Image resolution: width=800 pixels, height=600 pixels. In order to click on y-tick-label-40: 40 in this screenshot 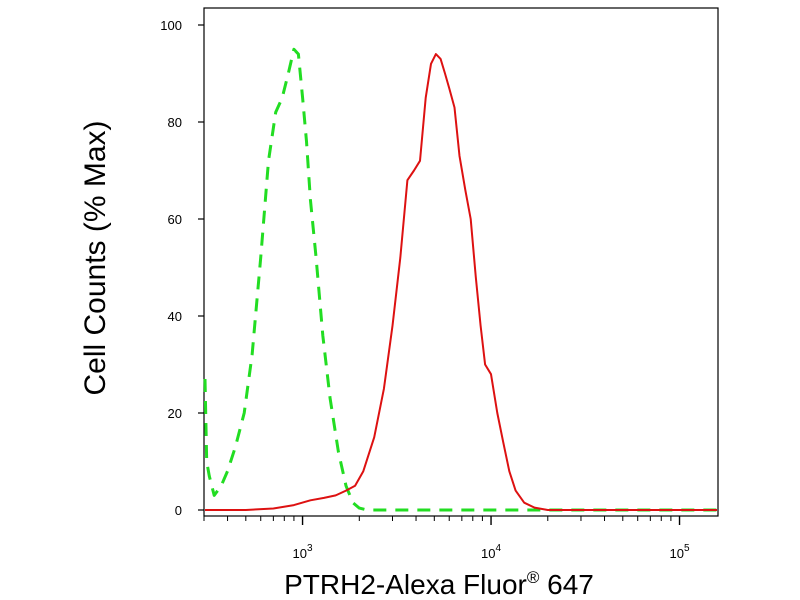, I will do `click(175, 316)`.